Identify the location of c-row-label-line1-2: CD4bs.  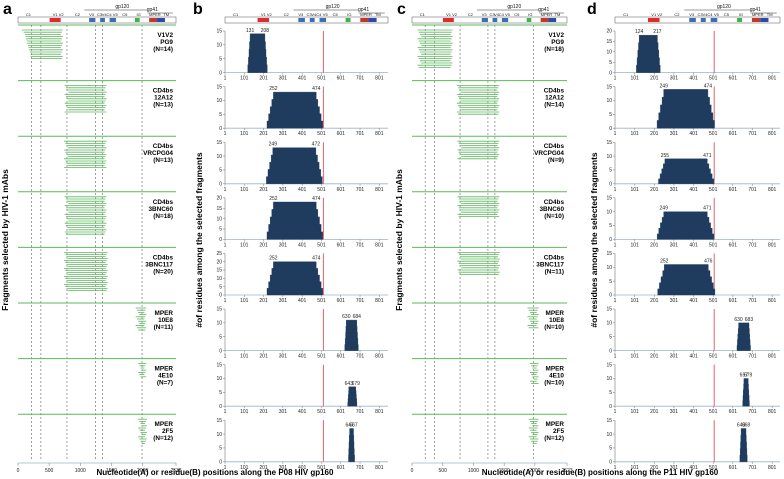
(554, 146).